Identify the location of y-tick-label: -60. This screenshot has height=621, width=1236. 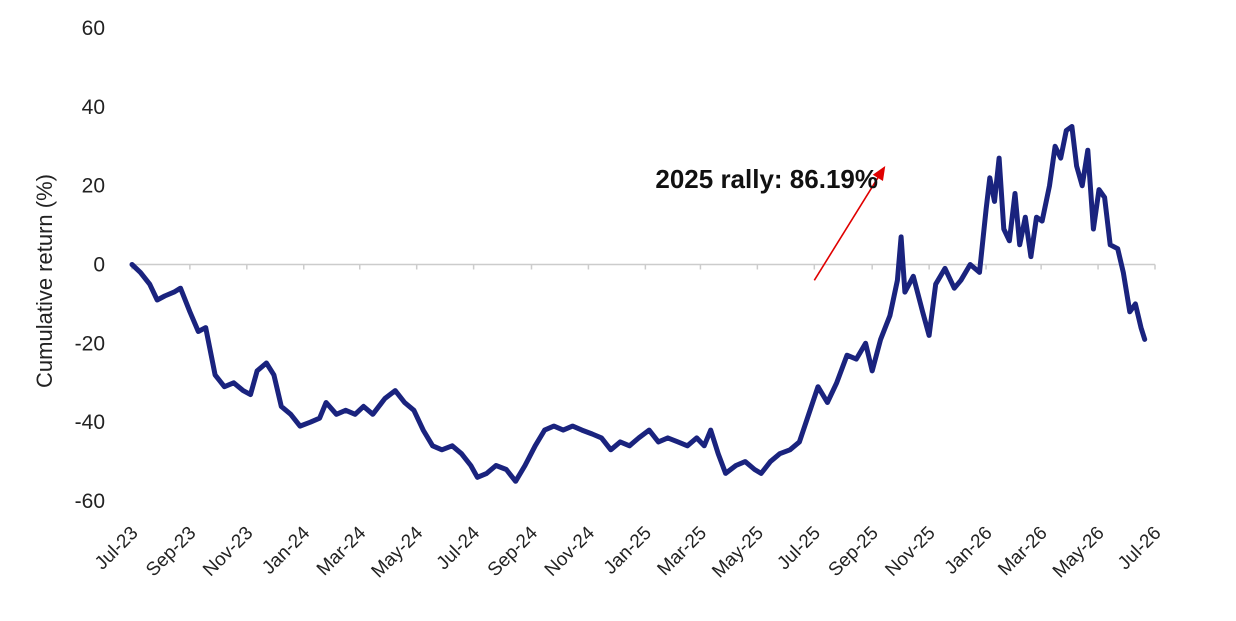
(90, 501).